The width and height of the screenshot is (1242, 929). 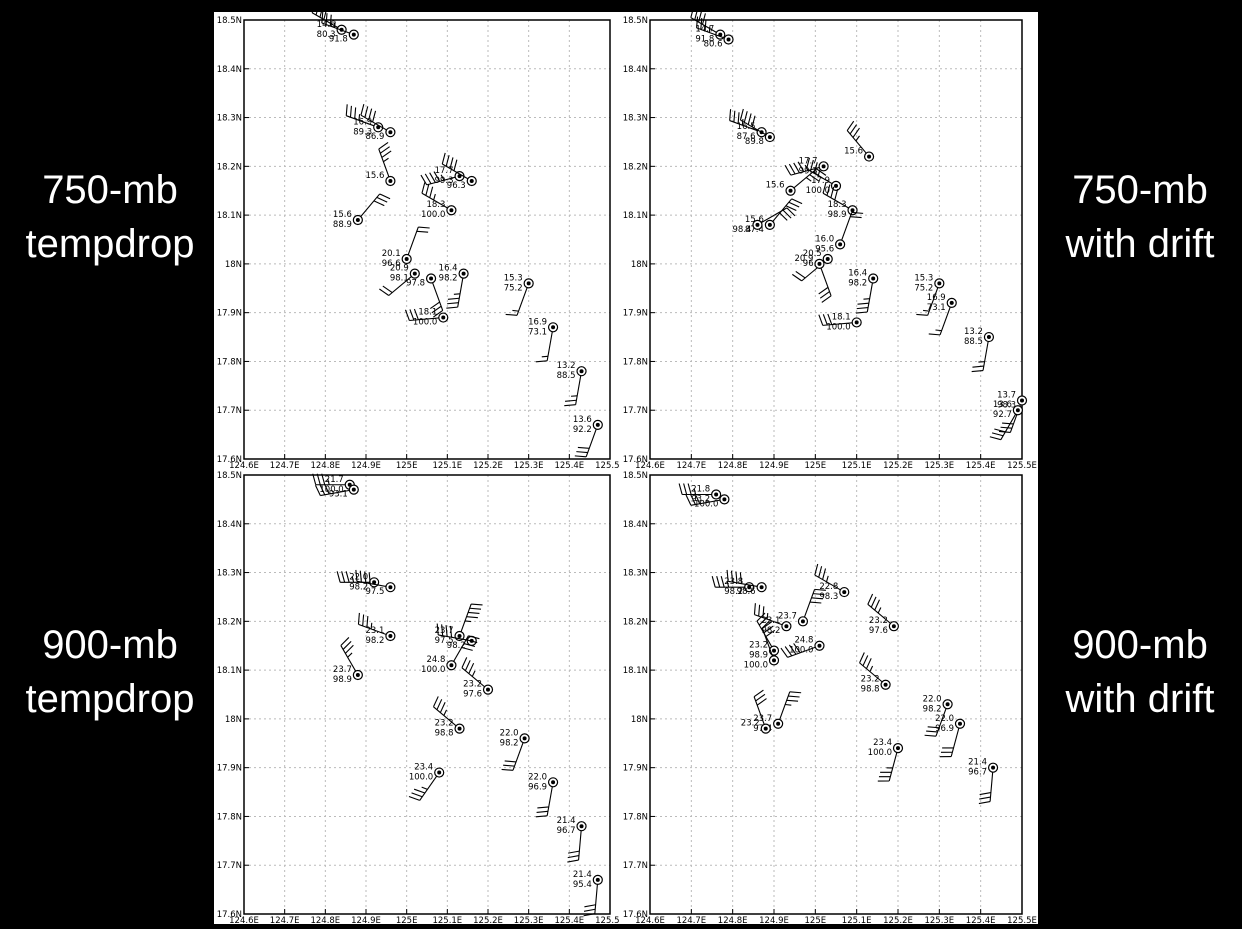 What do you see at coordinates (1006, 405) in the screenshot?
I see `humidity-label: 98.3` at bounding box center [1006, 405].